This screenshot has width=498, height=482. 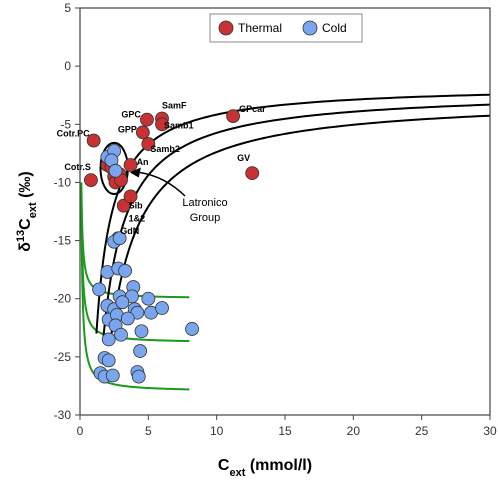 What do you see at coordinates (165, 149) in the screenshot?
I see `point-label-6: Samb2` at bounding box center [165, 149].